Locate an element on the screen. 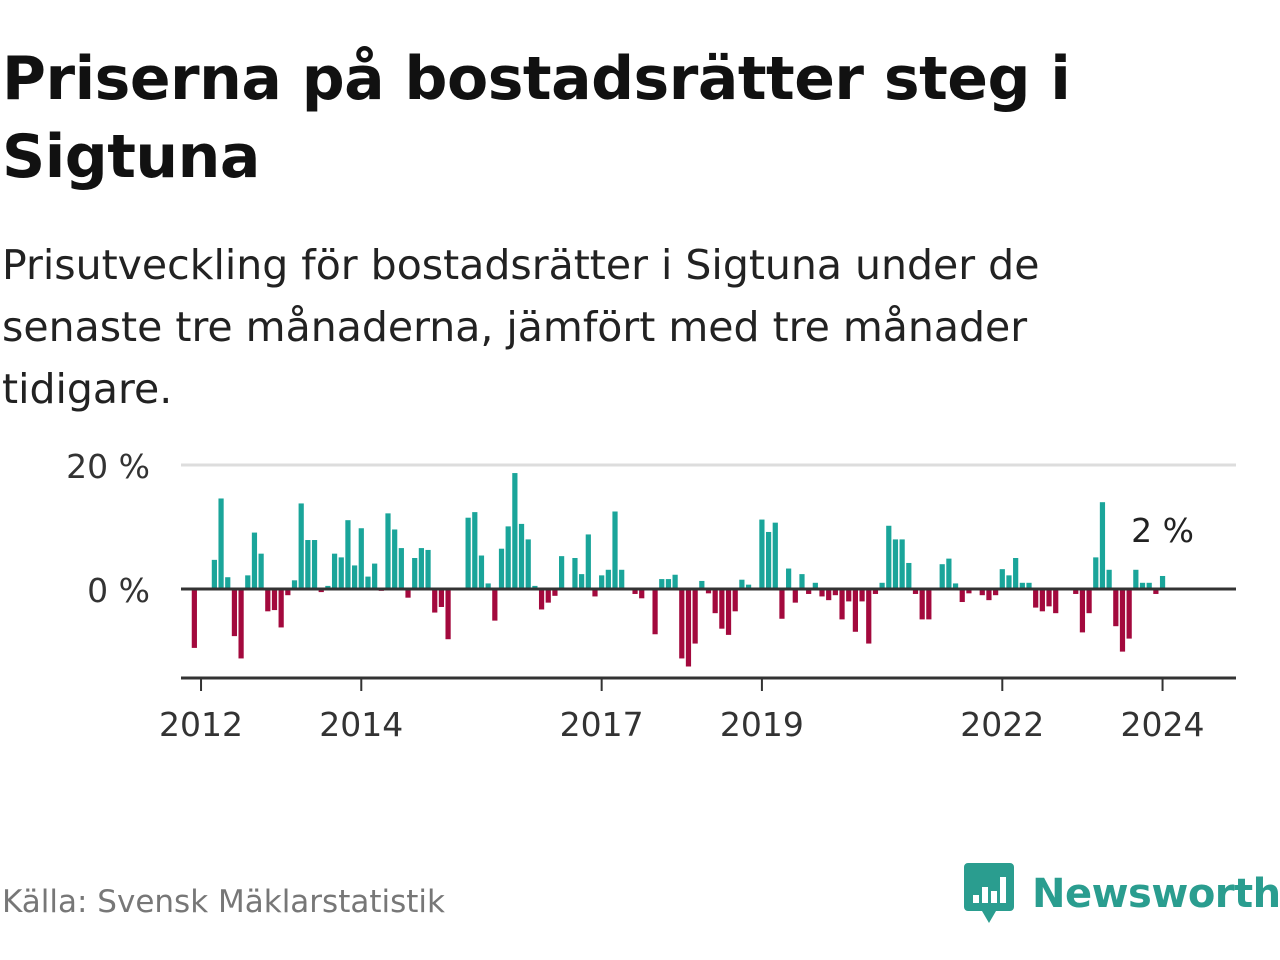 This screenshot has width=1280, height=960. newsworthy-logo-icon is located at coordinates (989, 893).